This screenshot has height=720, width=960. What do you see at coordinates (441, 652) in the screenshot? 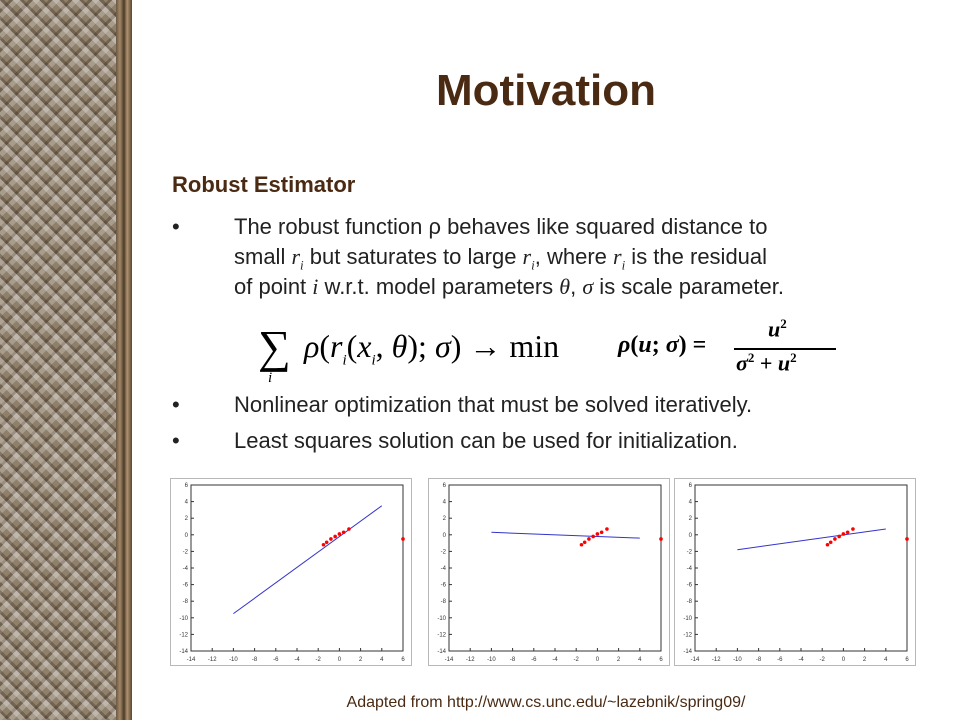
I see `y-tick-label: -14` at bounding box center [441, 652].